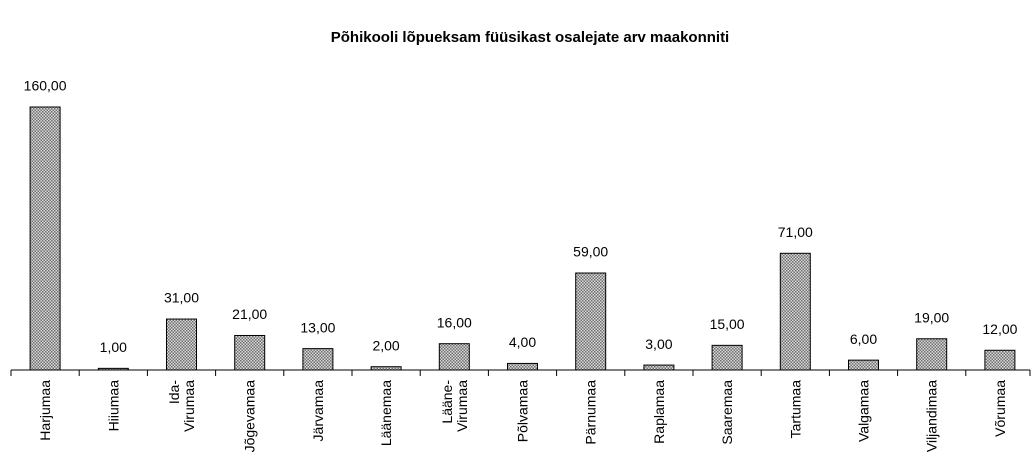 Image resolution: width=1031 pixels, height=475 pixels. What do you see at coordinates (45, 86) in the screenshot?
I see `value-label: 160,00` at bounding box center [45, 86].